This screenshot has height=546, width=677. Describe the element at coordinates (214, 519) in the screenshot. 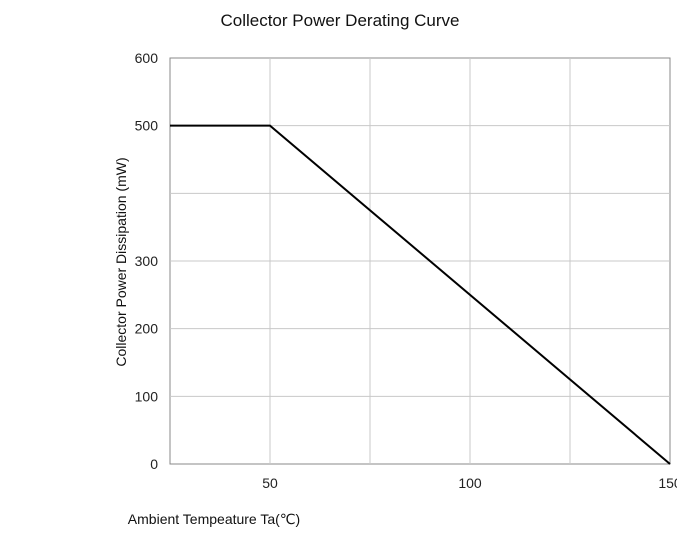

I see `x-axis-label: Ambient Tempeature Ta(℃)` at that location.